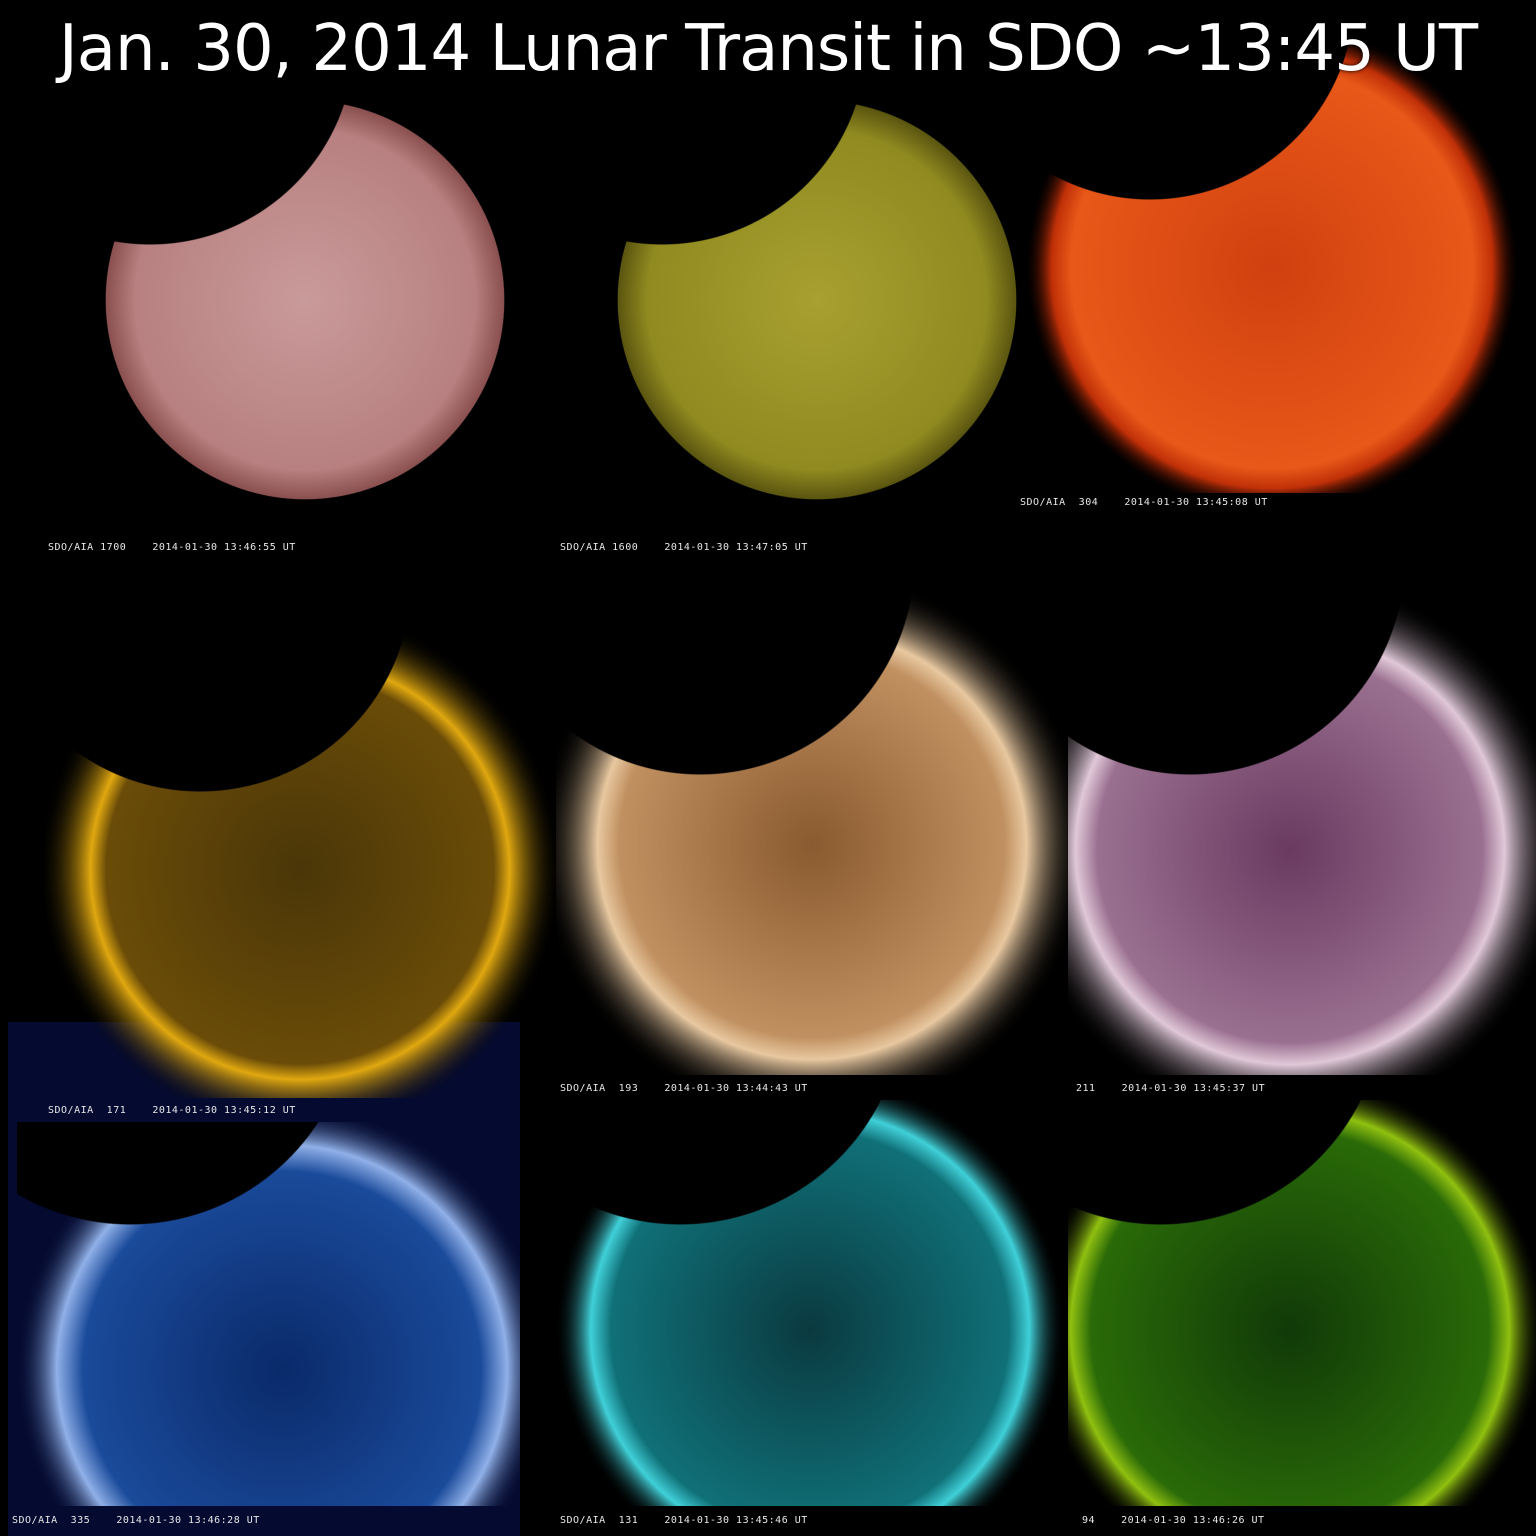 The height and width of the screenshot is (1536, 1536). What do you see at coordinates (172, 1110) in the screenshot?
I see `panel-label-171: SDO/AIA 171 2014-01-30 13:45:12 UT` at bounding box center [172, 1110].